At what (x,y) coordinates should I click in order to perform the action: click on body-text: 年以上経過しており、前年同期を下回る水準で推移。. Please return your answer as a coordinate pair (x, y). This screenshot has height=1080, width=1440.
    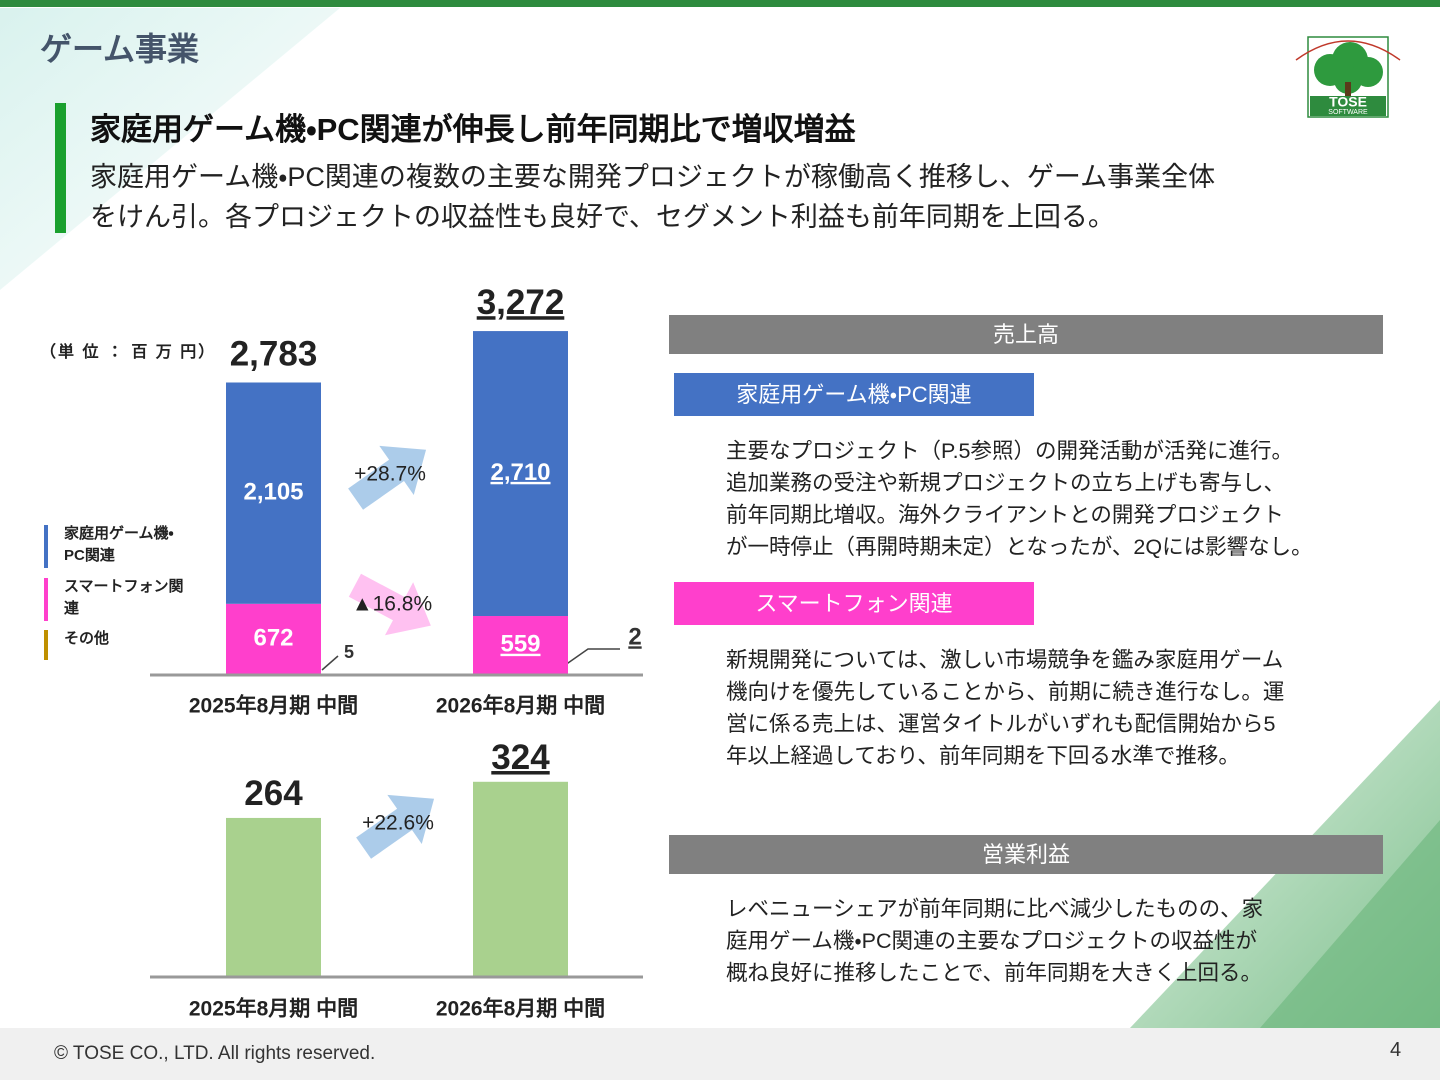
    Looking at the image, I should click on (983, 756).